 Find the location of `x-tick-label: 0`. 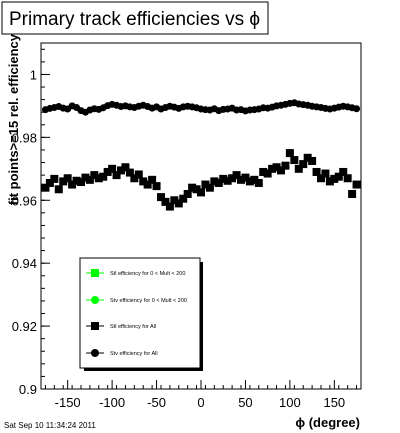

x-tick-label: 0 is located at coordinates (200, 402).